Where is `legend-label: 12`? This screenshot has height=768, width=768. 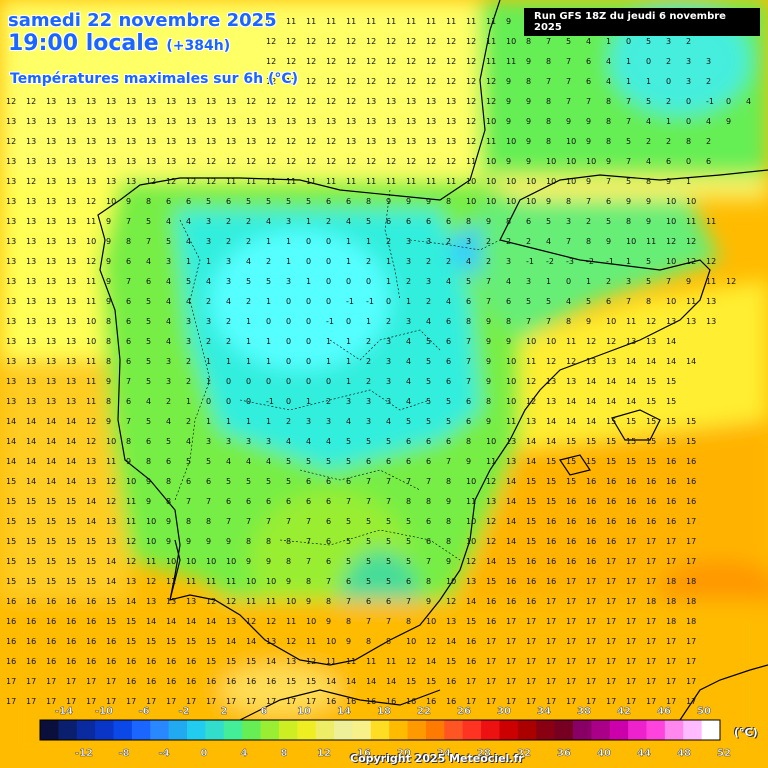 legend-label: 12 is located at coordinates (324, 753).